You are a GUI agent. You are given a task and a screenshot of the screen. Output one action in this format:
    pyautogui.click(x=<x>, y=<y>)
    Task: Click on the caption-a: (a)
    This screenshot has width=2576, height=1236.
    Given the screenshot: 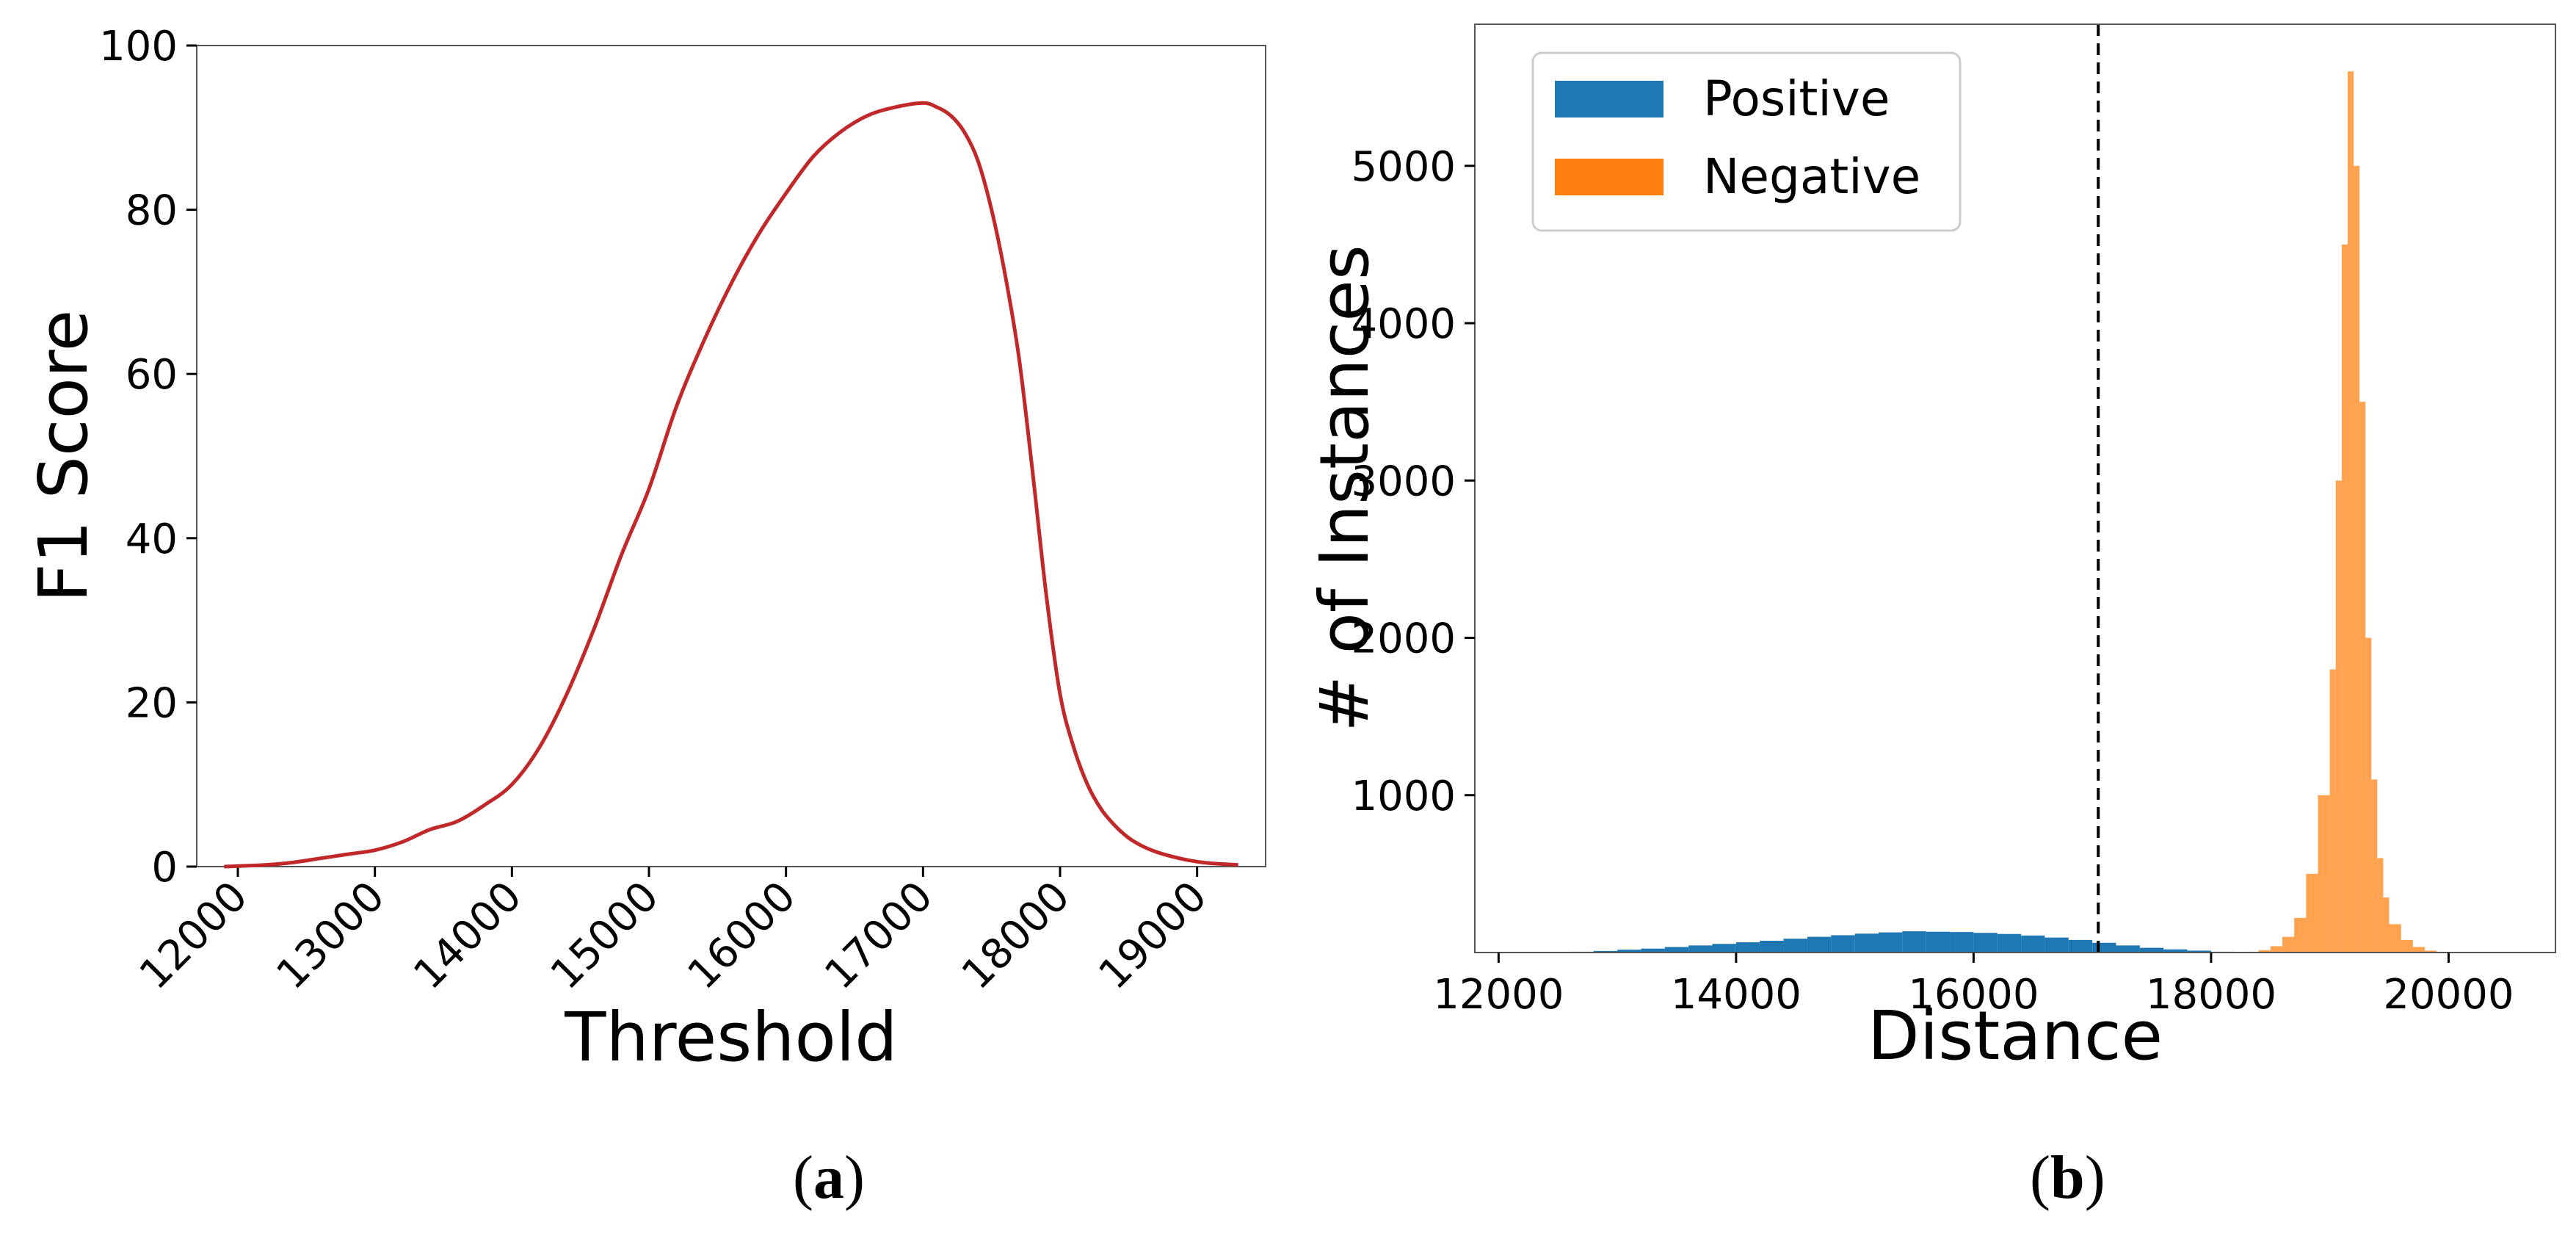 What is the action you would take?
    pyautogui.click(x=829, y=1177)
    